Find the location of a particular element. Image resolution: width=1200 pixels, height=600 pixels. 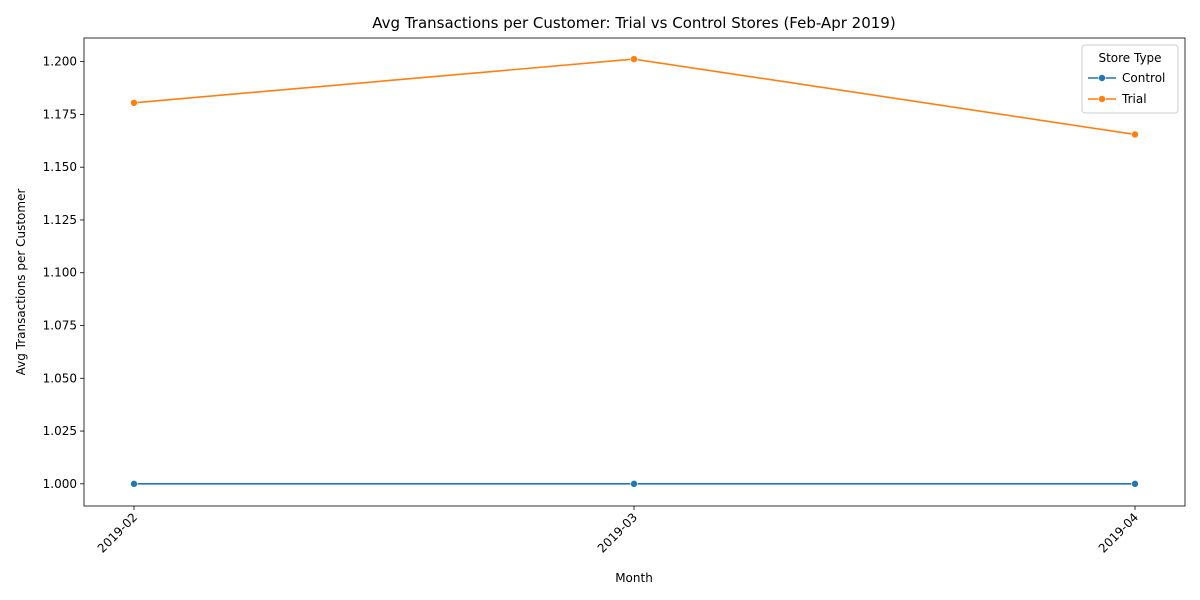

x-tick-label: 2019-04 is located at coordinates (1118, 532).